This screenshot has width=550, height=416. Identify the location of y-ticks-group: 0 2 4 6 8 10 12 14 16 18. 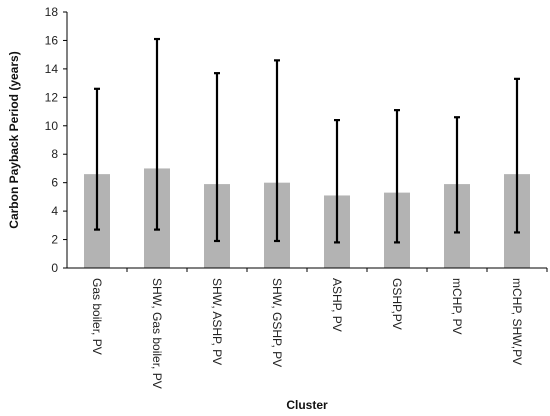
(56, 140).